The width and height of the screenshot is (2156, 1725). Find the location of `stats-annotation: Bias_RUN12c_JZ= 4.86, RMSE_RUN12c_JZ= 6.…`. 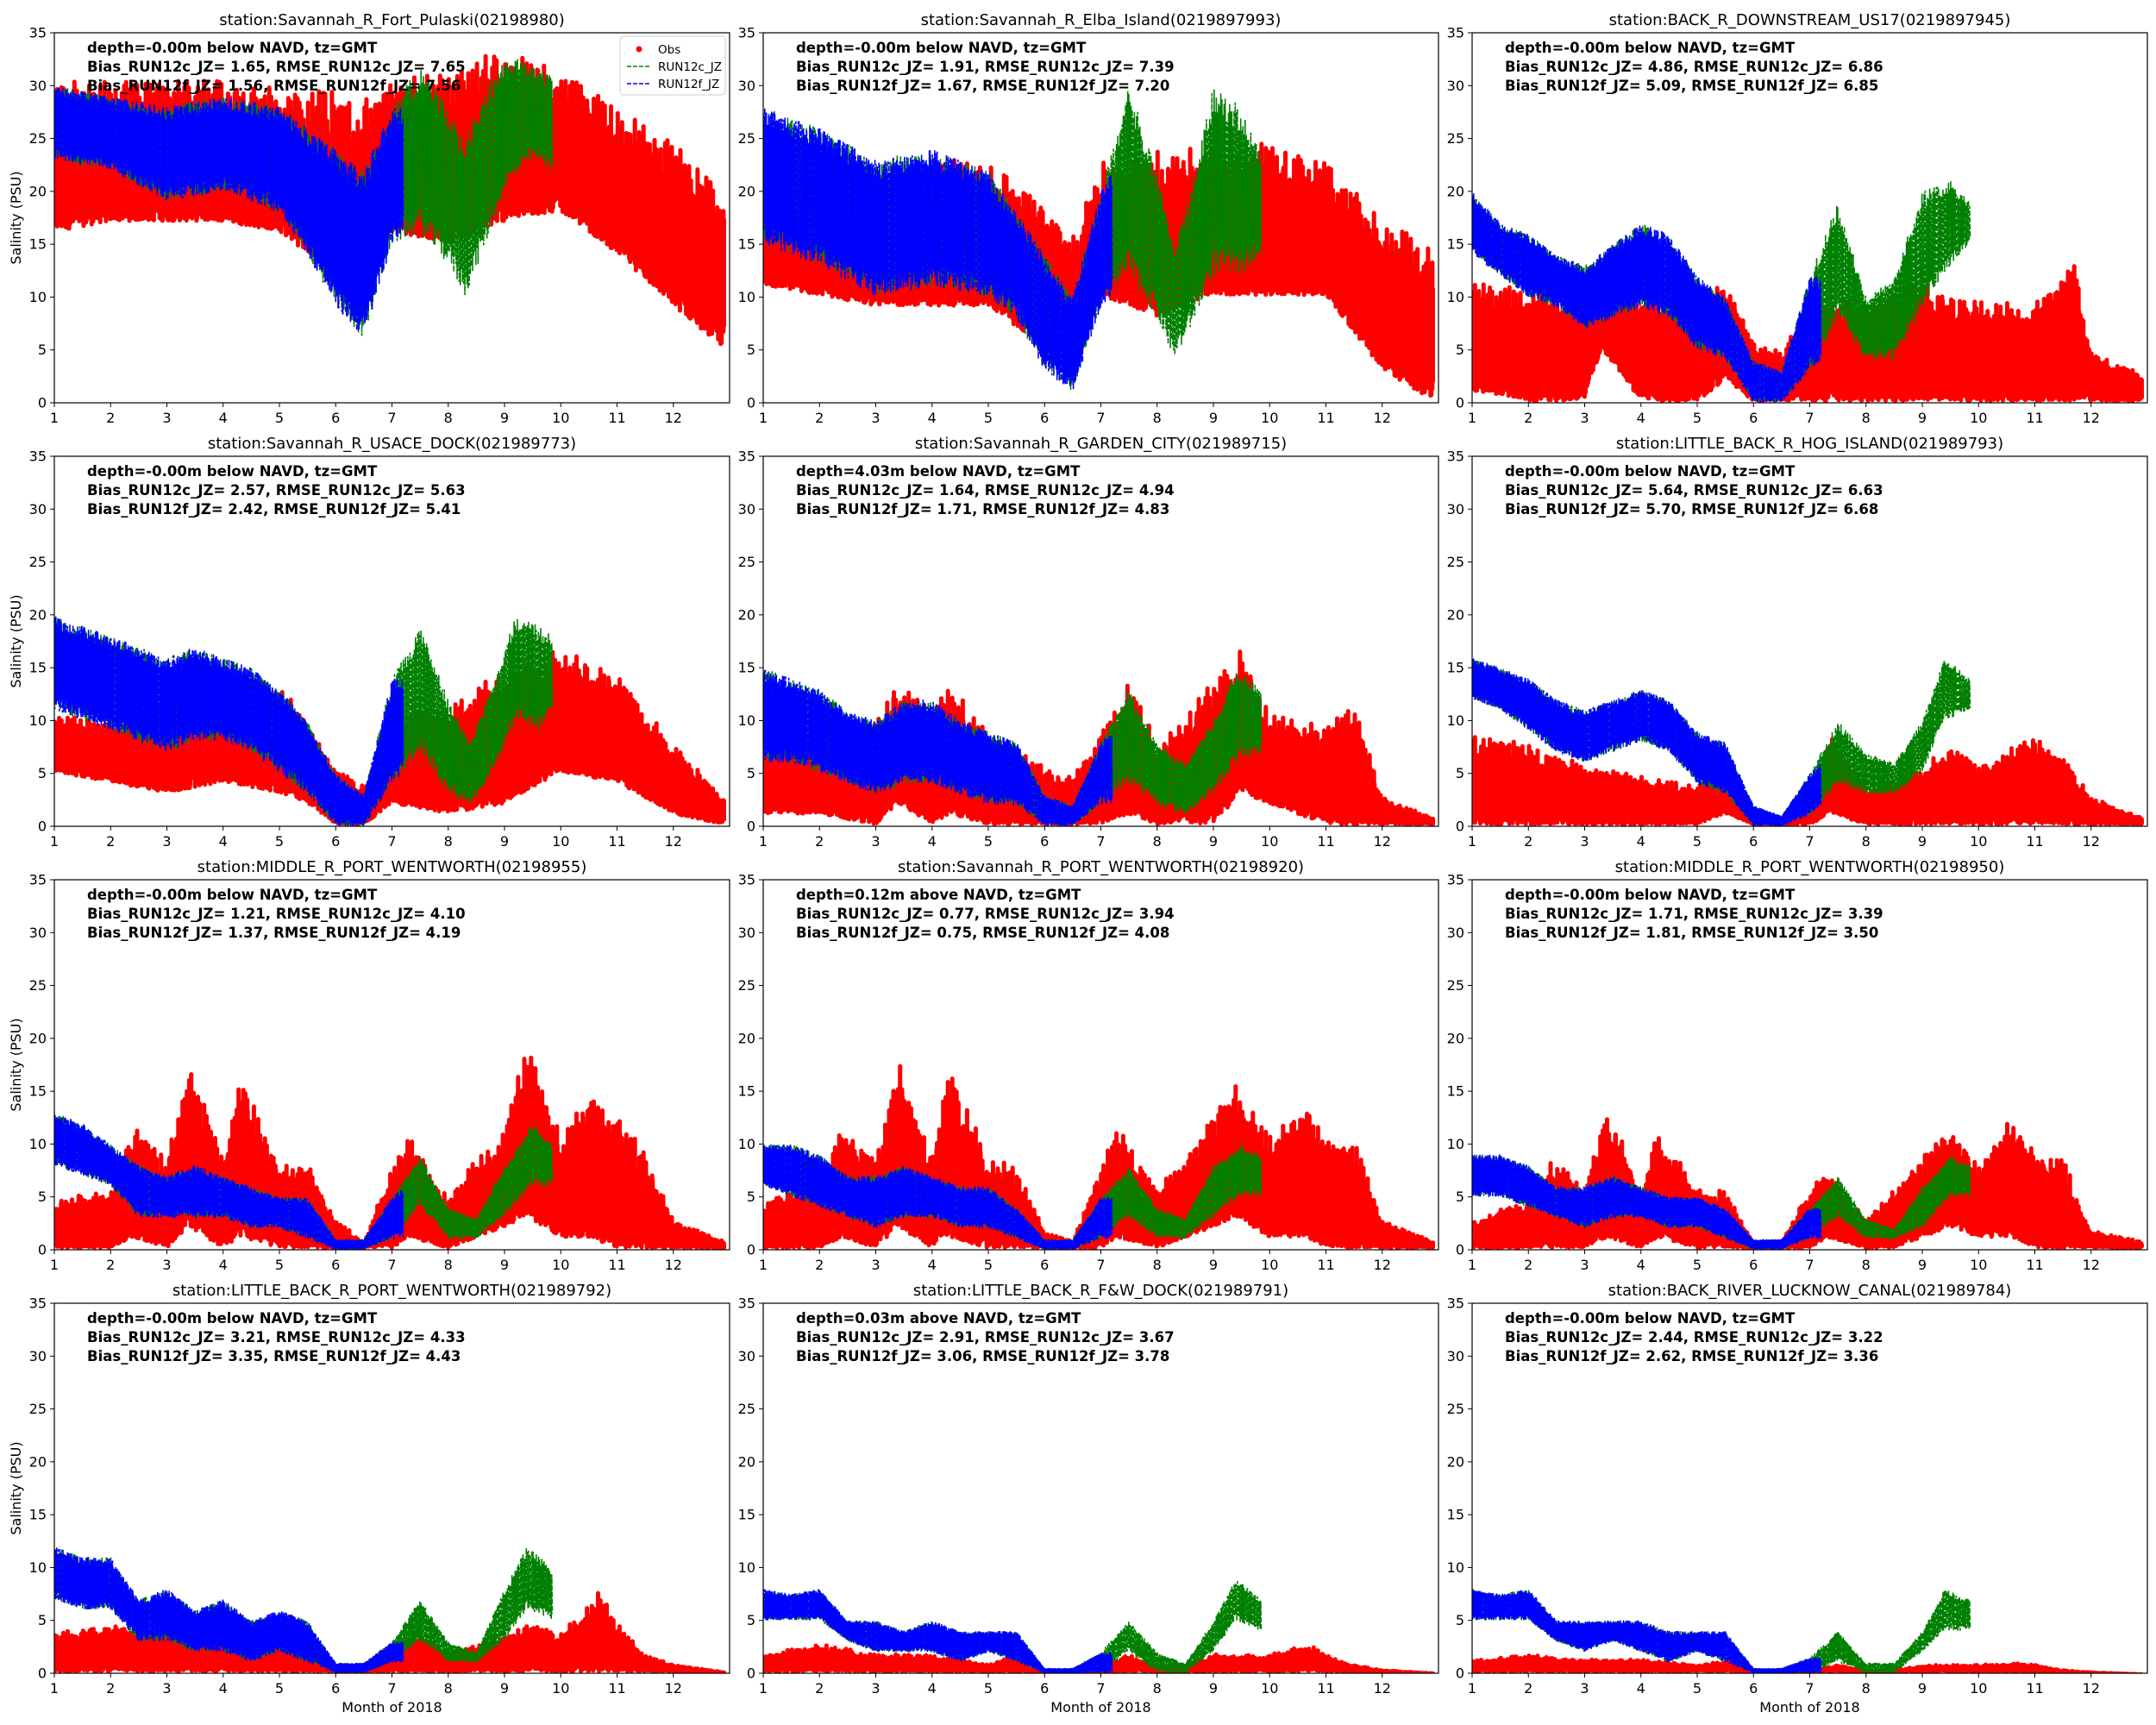

stats-annotation: Bias_RUN12c_JZ= 4.86, RMSE_RUN12c_JZ= 6.… is located at coordinates (1694, 67).